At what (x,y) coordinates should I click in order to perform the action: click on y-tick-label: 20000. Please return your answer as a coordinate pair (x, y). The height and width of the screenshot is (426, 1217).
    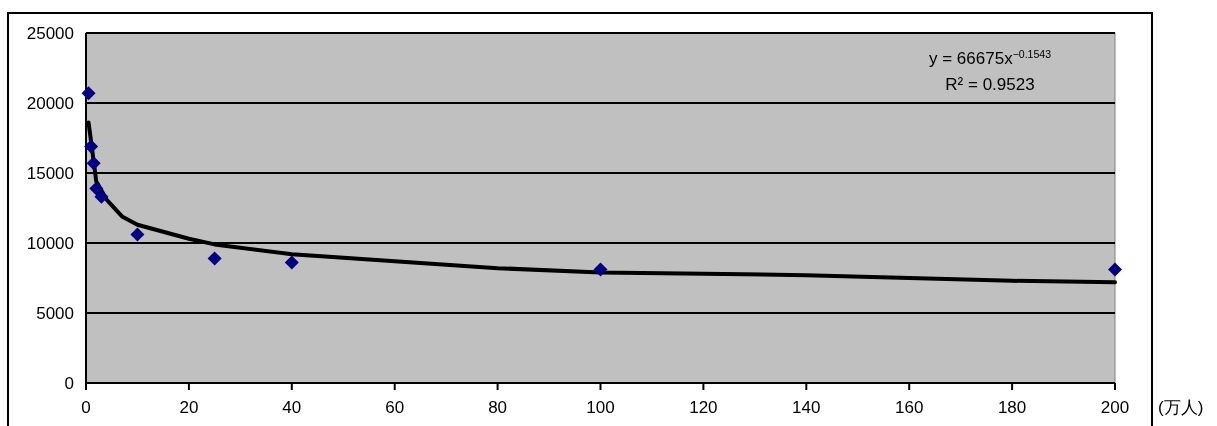
    Looking at the image, I should click on (50, 103).